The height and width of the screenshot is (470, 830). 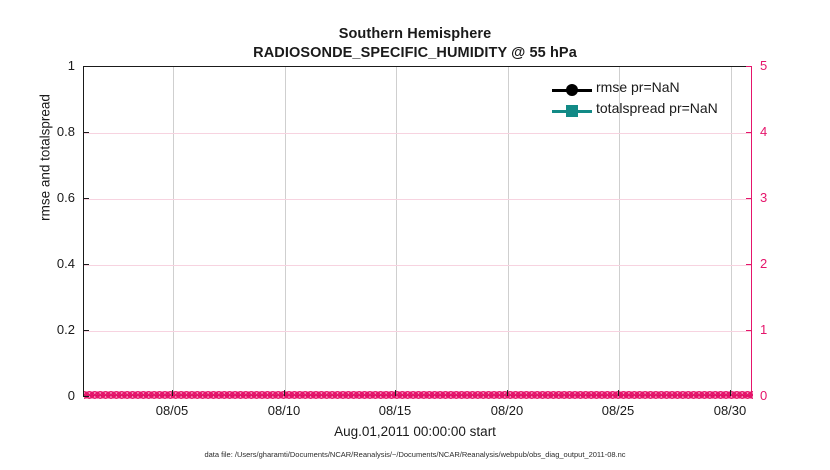 I want to click on obs-count-markers, so click(x=418, y=394).